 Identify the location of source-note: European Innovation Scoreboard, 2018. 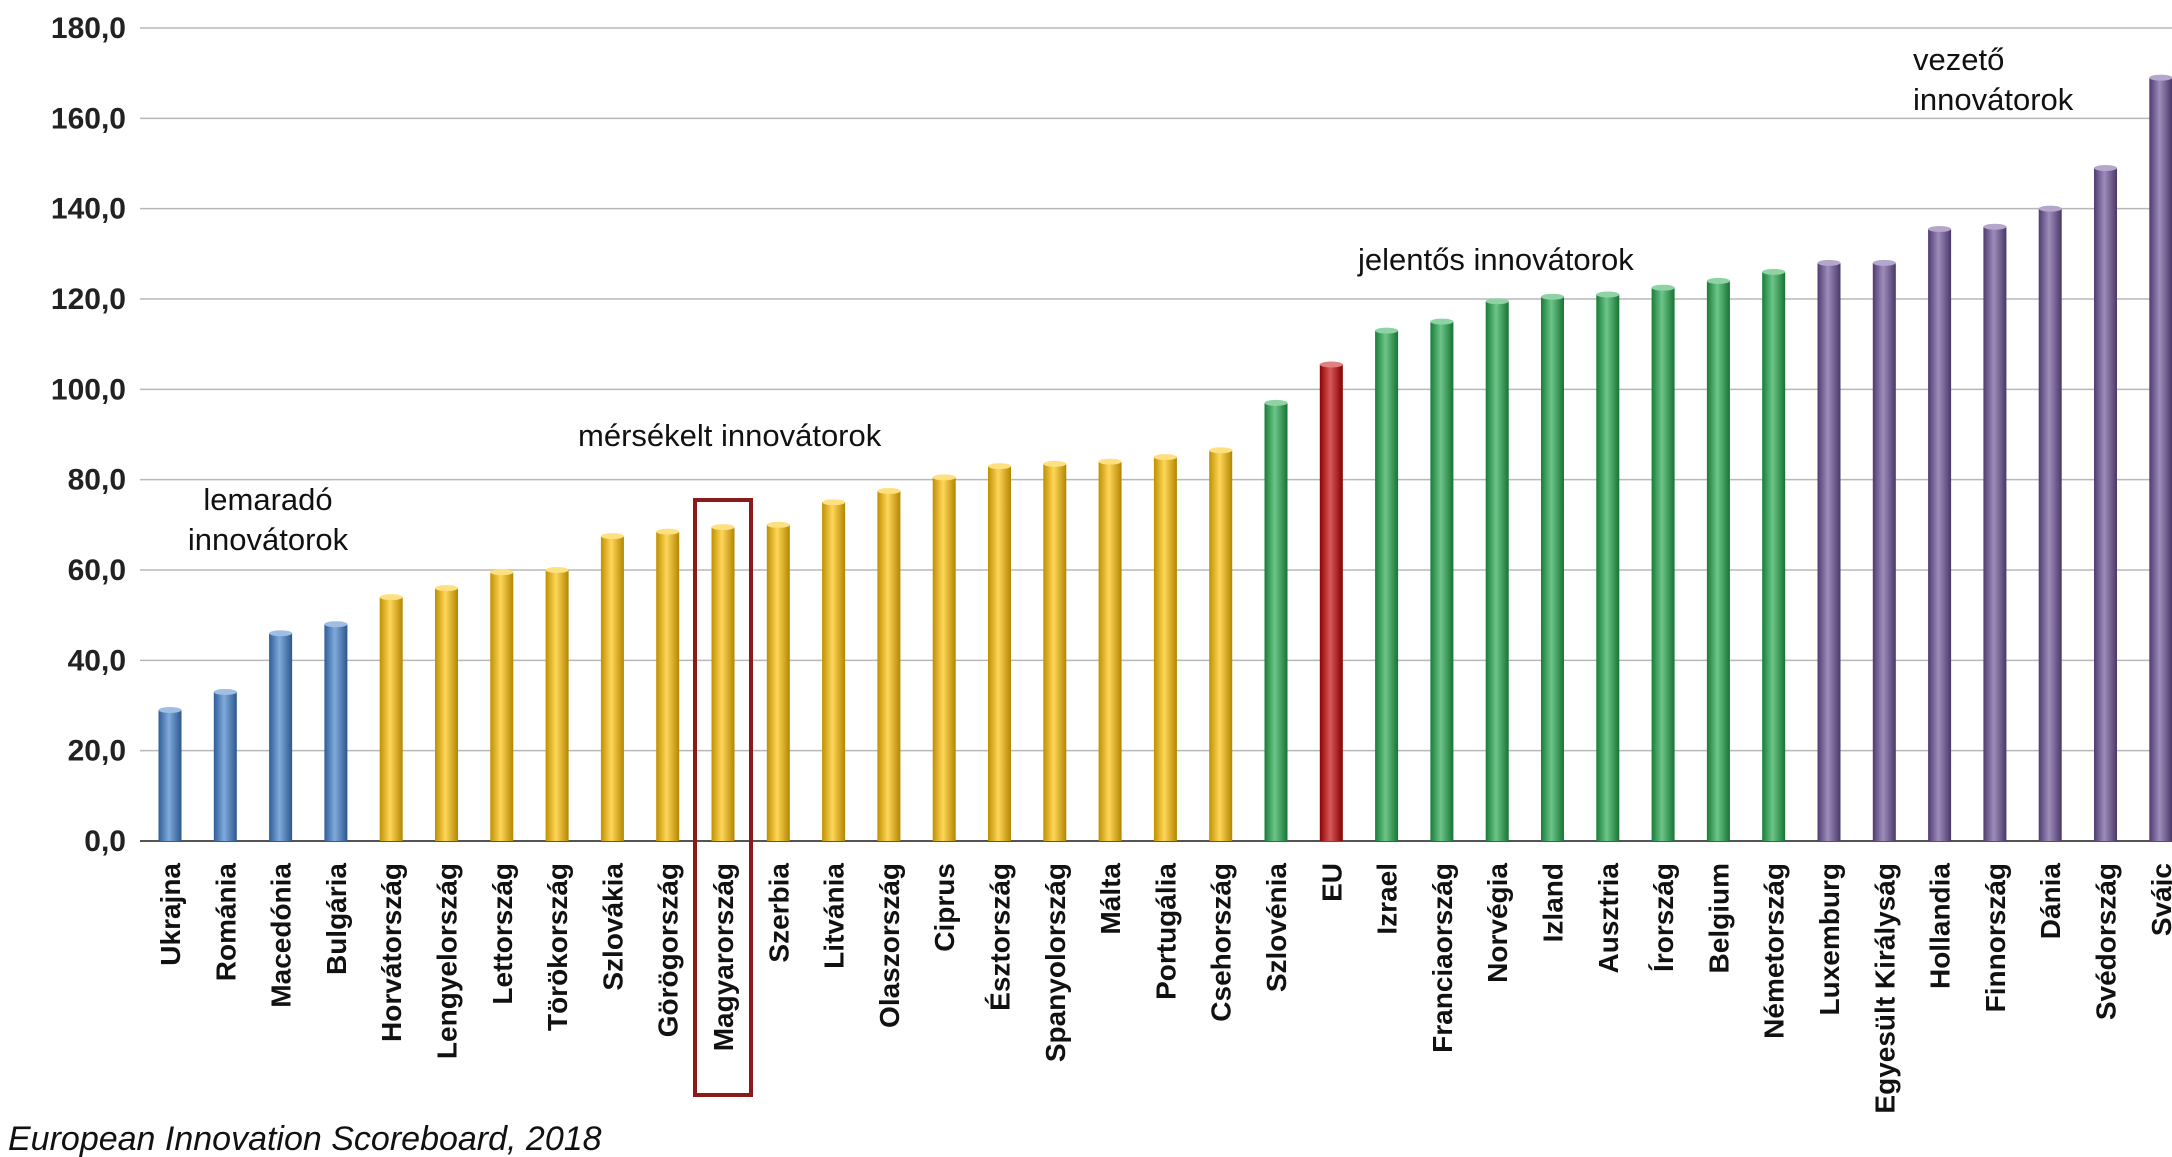
(305, 1138).